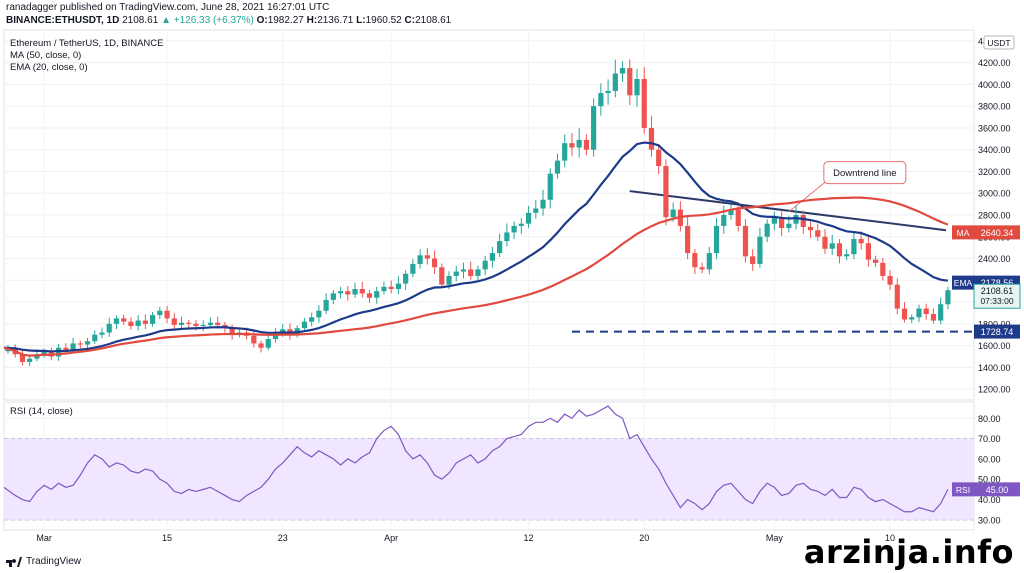 The image size is (1024, 573). I want to click on ma-tag-label: MA, so click(963, 233).